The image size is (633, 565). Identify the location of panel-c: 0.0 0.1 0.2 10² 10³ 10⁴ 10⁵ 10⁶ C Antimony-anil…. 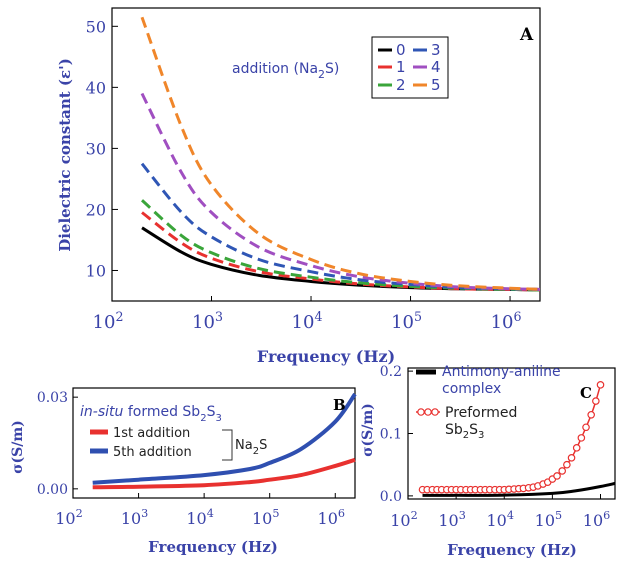
(488, 461).